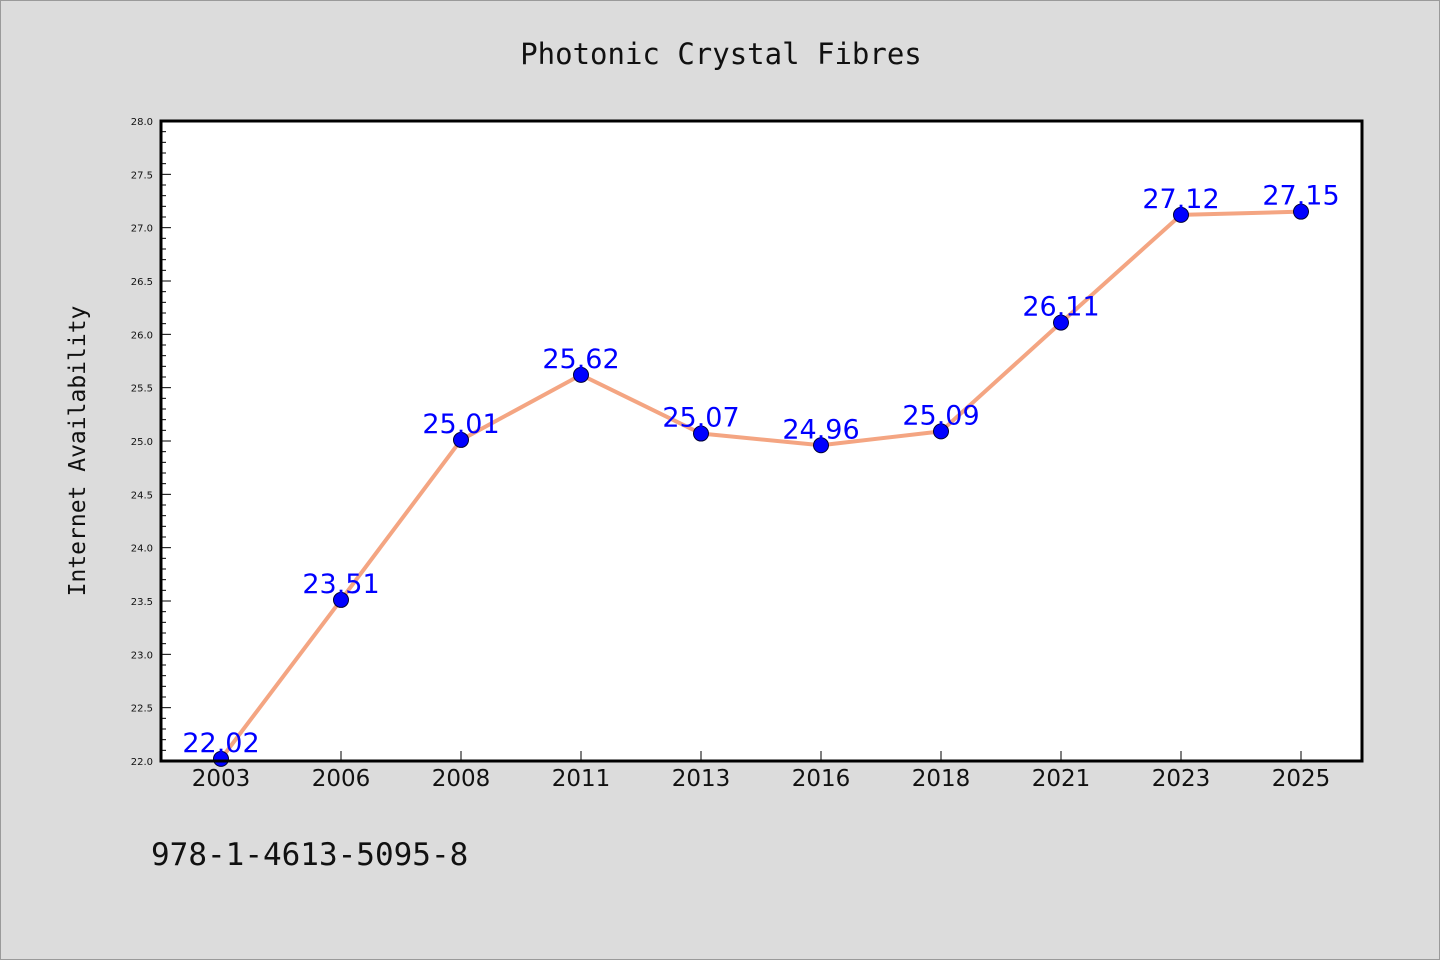 The width and height of the screenshot is (1440, 960). Describe the element at coordinates (78, 451) in the screenshot. I see `y-axis-label: Internet Availability` at that location.